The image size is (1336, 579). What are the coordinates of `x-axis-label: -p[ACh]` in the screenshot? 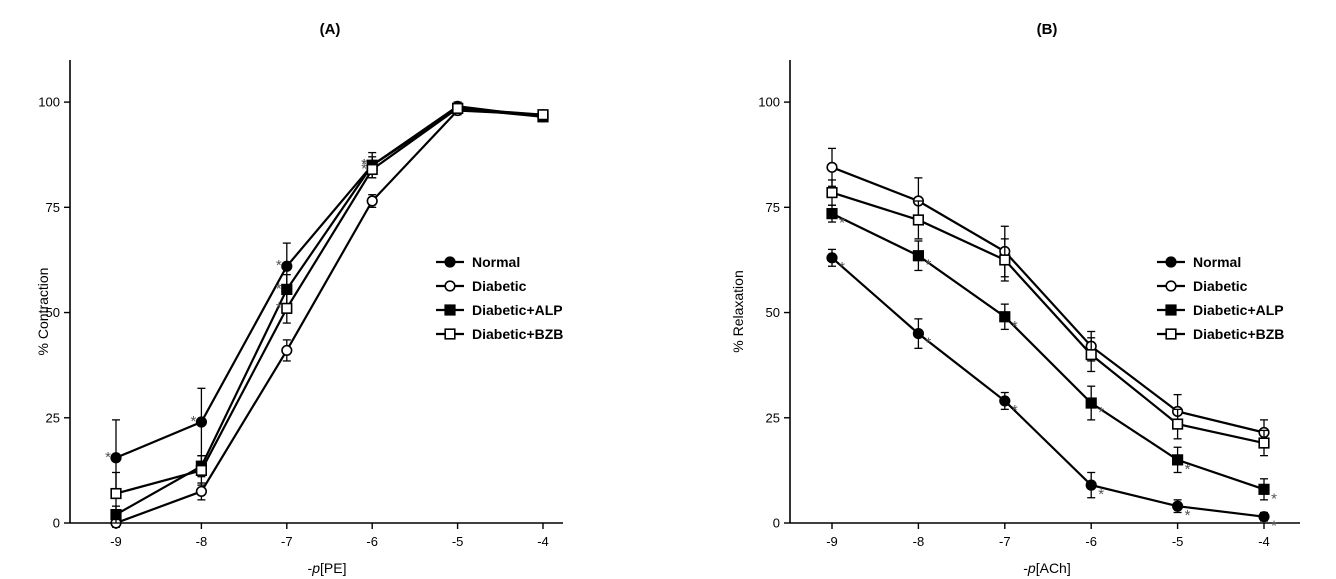 It's located at (1046, 568).